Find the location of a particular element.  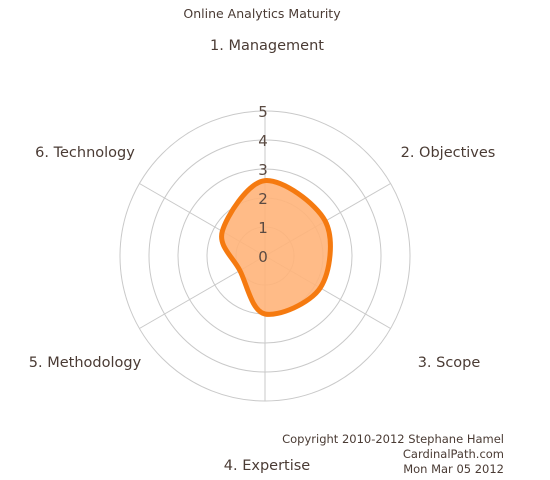

series-area is located at coordinates (276, 247).